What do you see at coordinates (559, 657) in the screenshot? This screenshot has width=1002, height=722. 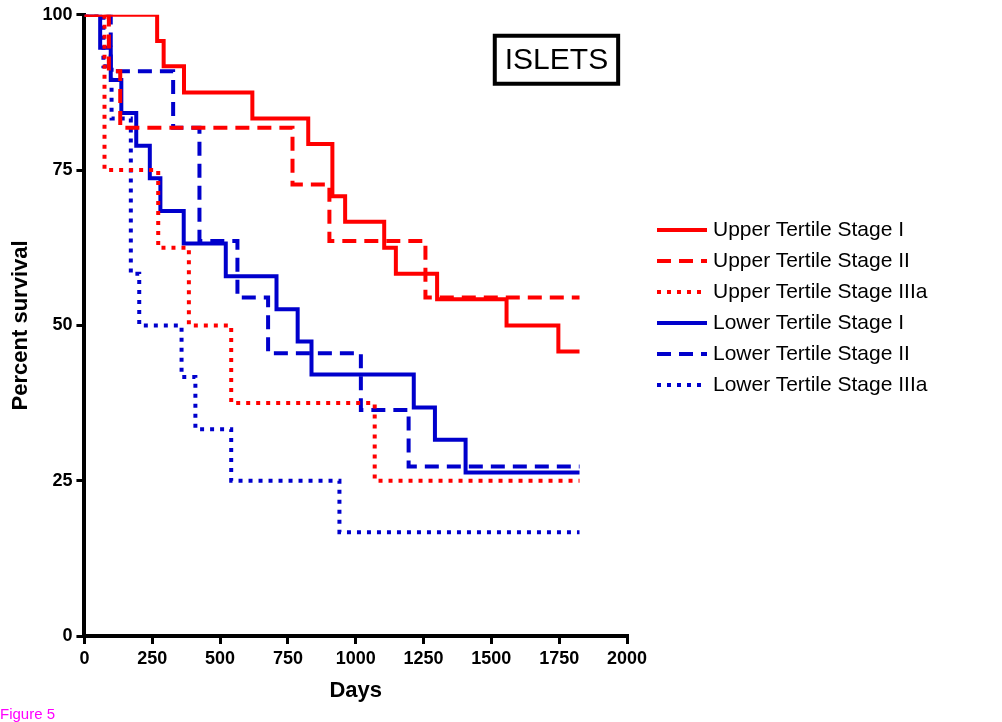 I see `x-tick-label: 1750` at bounding box center [559, 657].